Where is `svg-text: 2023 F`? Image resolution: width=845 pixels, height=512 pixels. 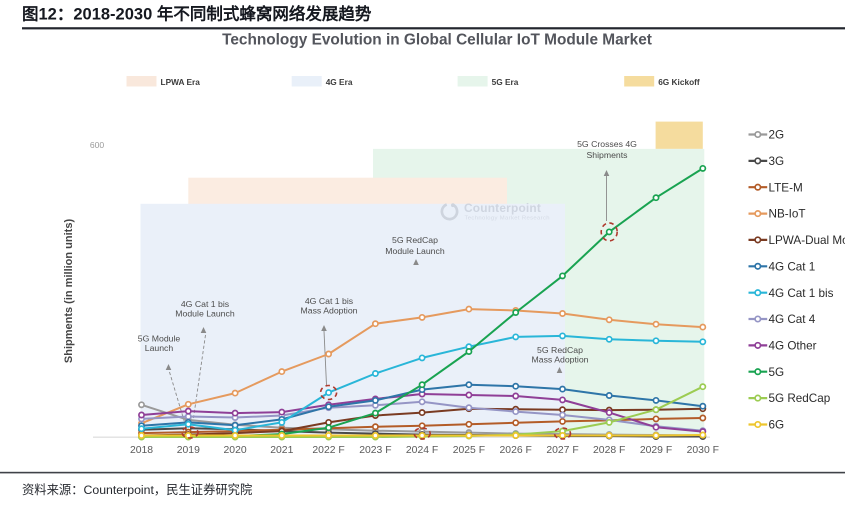 svg-text: 2023 F is located at coordinates (375, 450).